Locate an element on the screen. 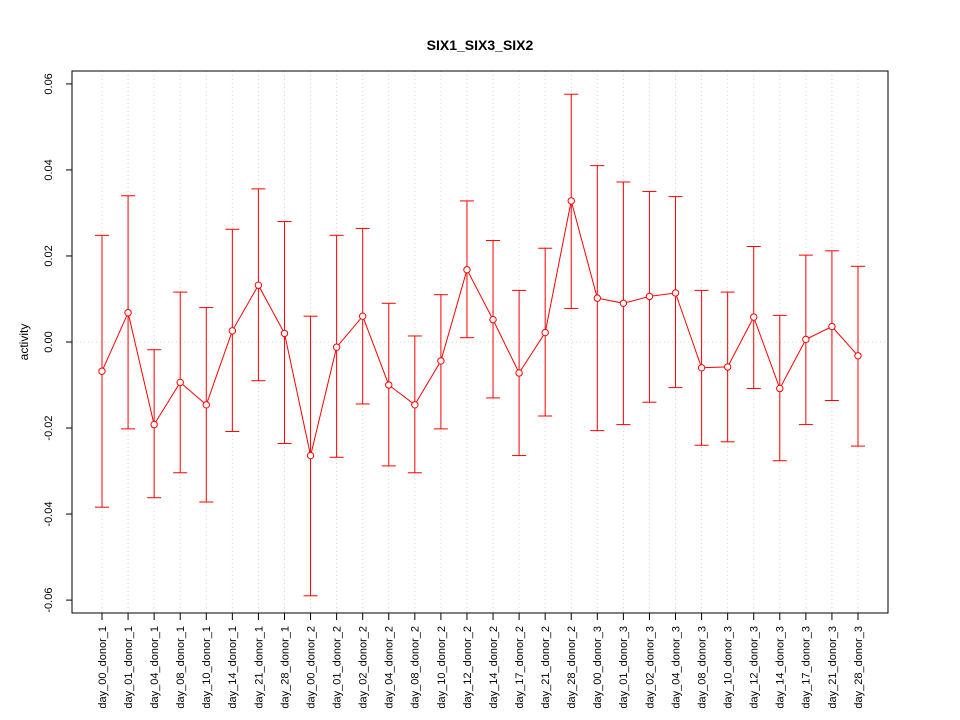  x-tick-label: day_10_donor_3 is located at coordinates (729, 667).